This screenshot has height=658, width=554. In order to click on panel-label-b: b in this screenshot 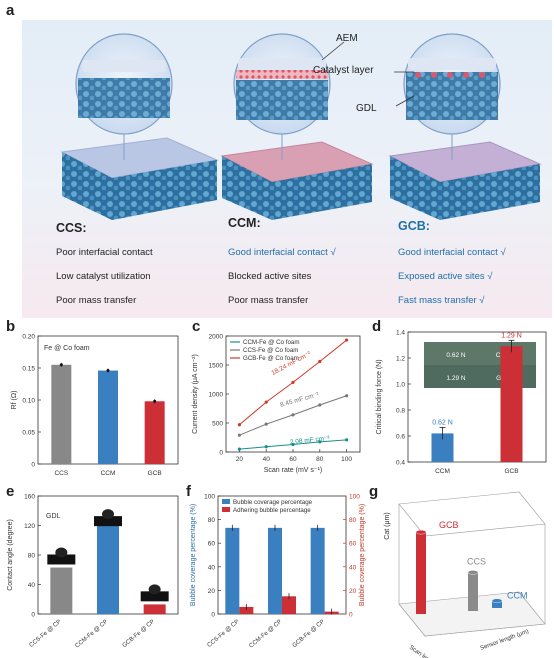, I will do `click(11, 326)`.